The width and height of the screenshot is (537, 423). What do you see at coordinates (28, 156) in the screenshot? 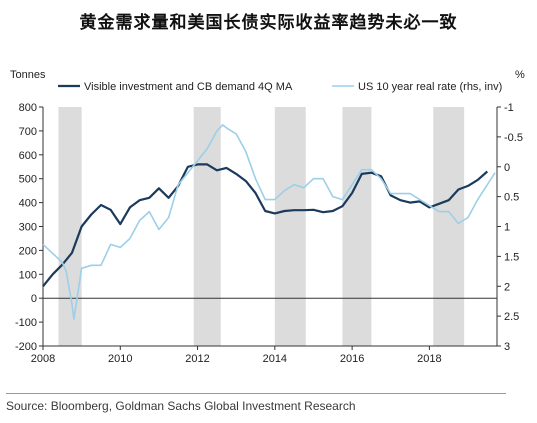
I see `left-tick-label: 600` at bounding box center [28, 156].